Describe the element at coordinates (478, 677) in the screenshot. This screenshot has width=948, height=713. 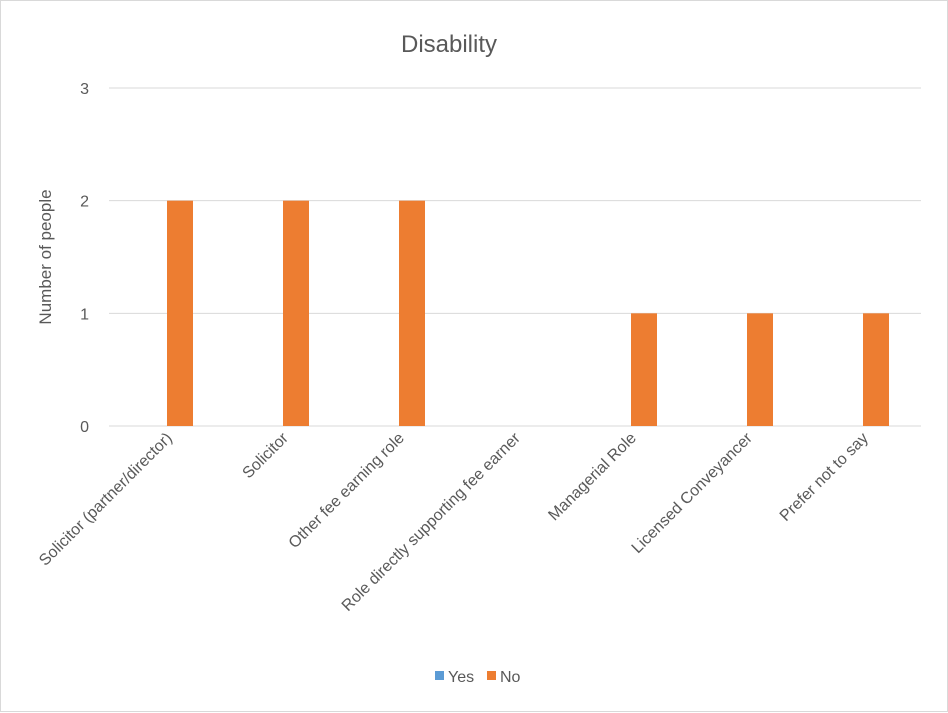
I see `legend: Yes No` at that location.